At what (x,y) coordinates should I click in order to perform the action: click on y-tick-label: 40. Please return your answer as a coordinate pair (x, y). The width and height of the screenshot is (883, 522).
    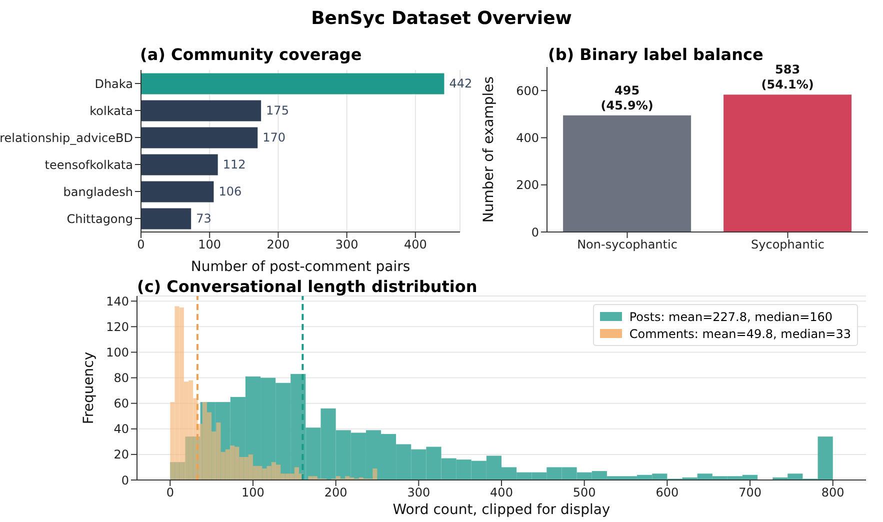
    Looking at the image, I should click on (121, 429).